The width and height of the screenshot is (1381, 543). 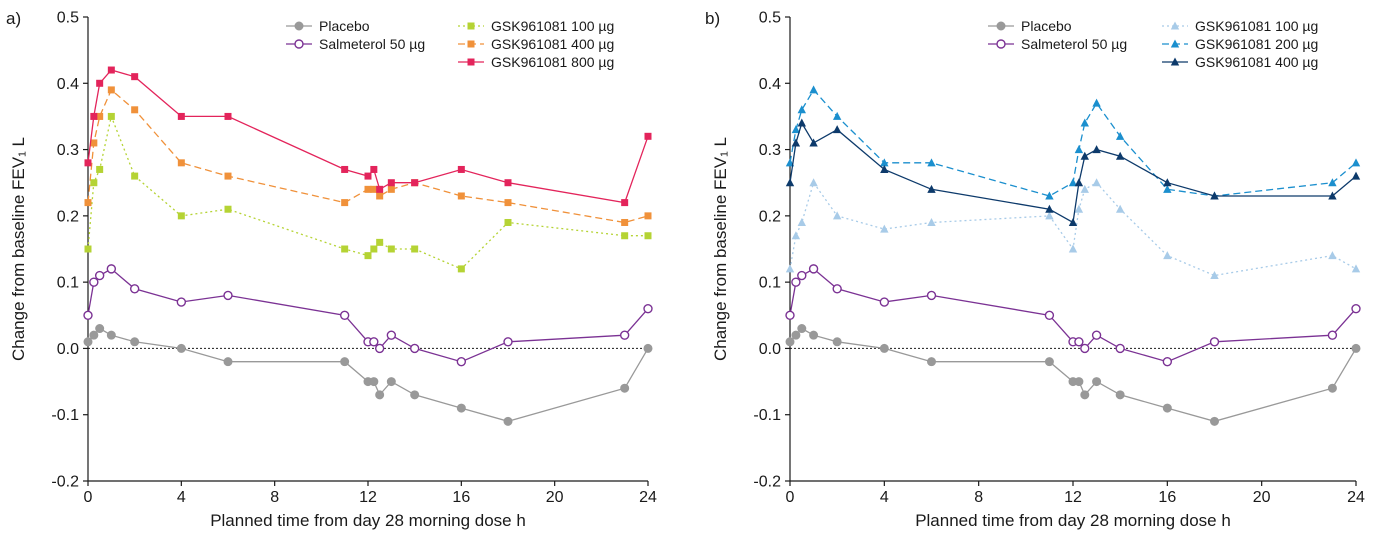 I want to click on x-tick-label: 24, so click(x=648, y=497).